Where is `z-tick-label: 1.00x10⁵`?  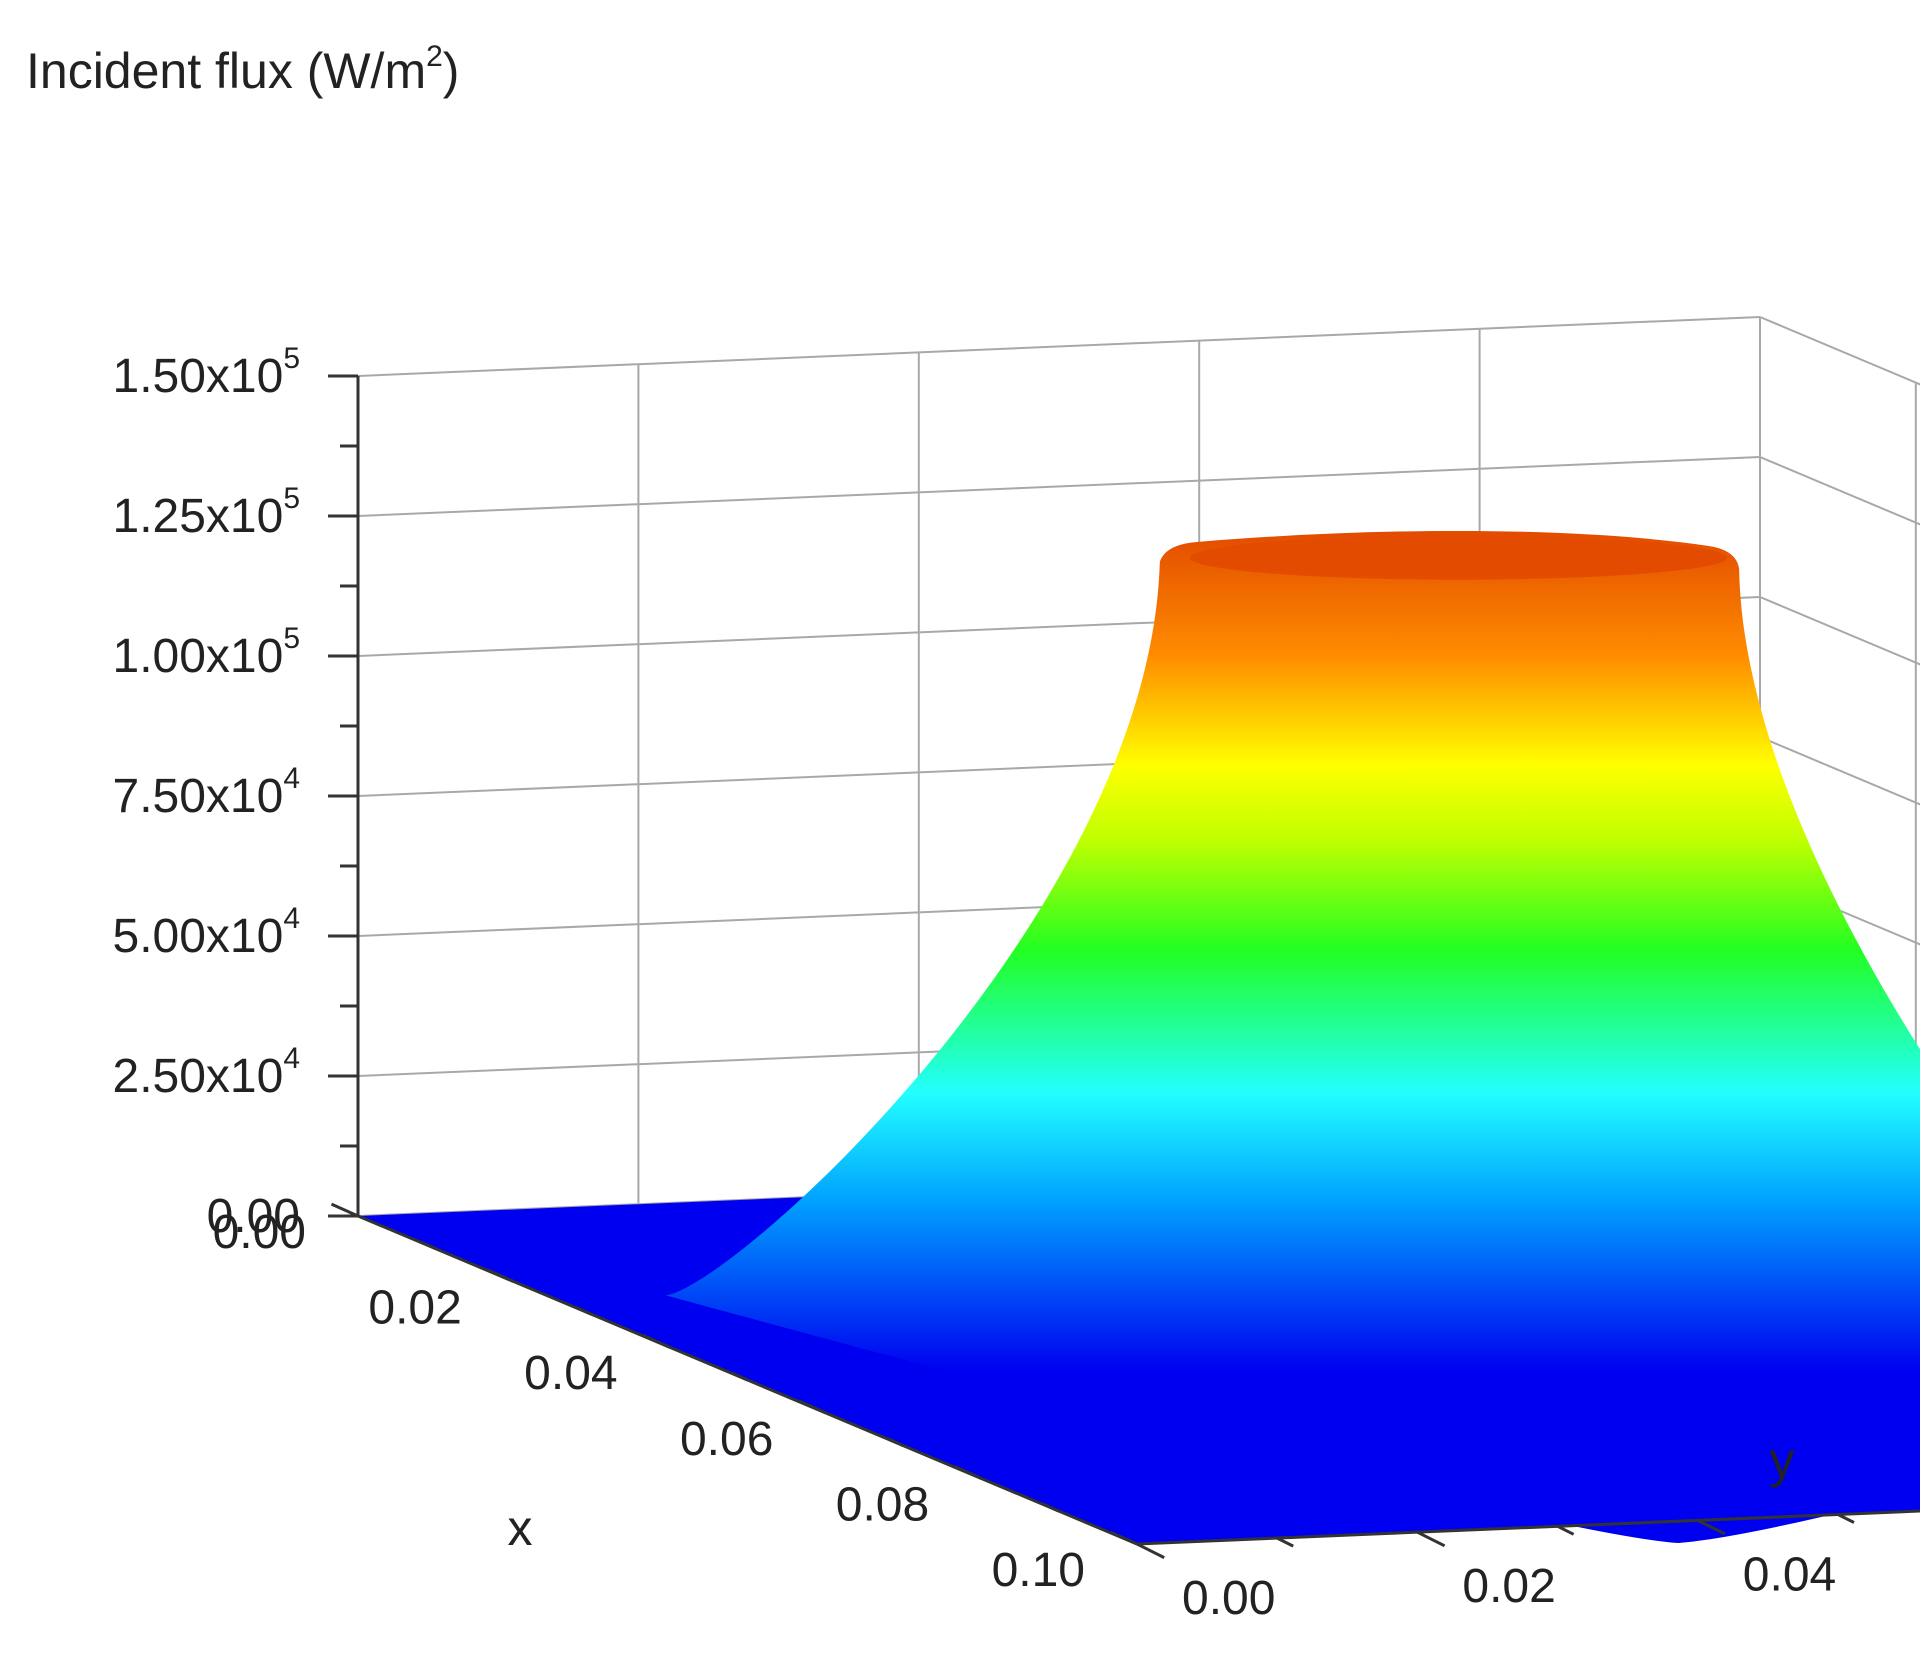
z-tick-label: 1.00x10⁵ is located at coordinates (207, 652).